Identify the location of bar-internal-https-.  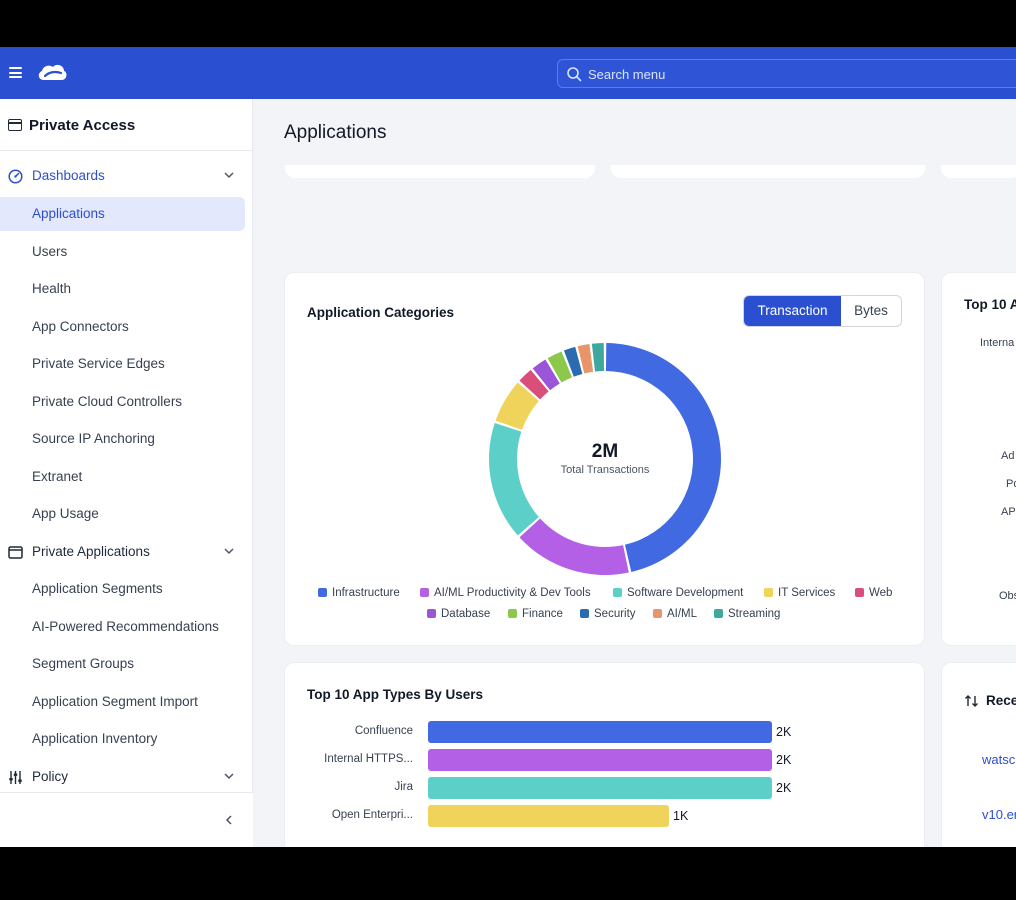
(600, 760).